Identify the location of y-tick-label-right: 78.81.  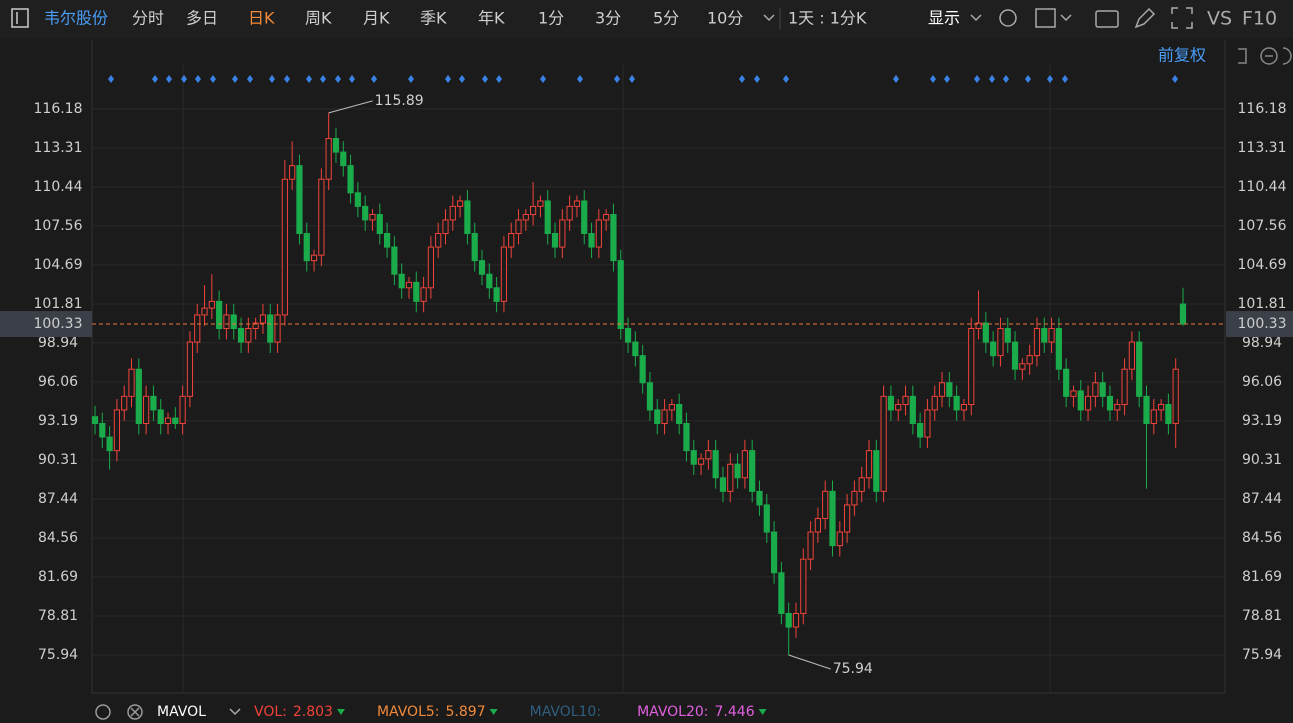
(1262, 616).